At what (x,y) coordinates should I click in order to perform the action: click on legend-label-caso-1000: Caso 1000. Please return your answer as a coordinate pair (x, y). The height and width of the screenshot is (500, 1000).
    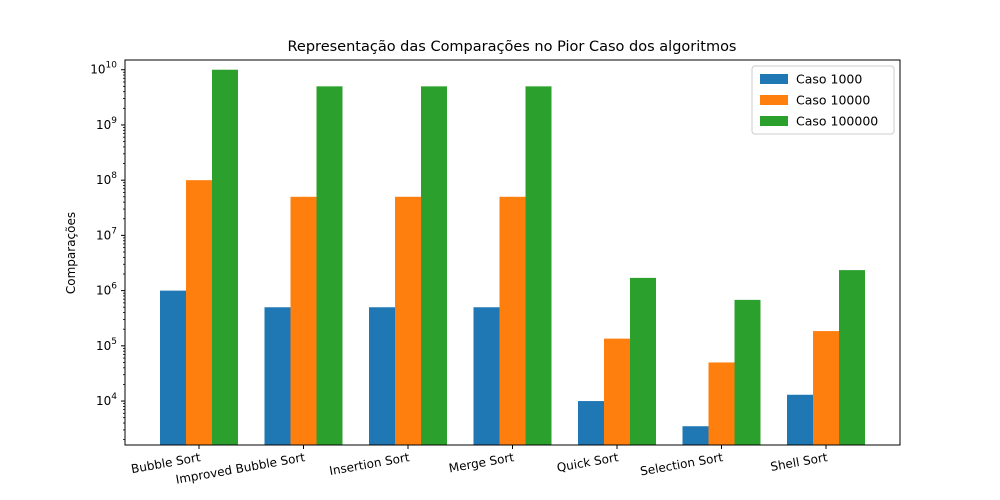
    Looking at the image, I should click on (829, 79).